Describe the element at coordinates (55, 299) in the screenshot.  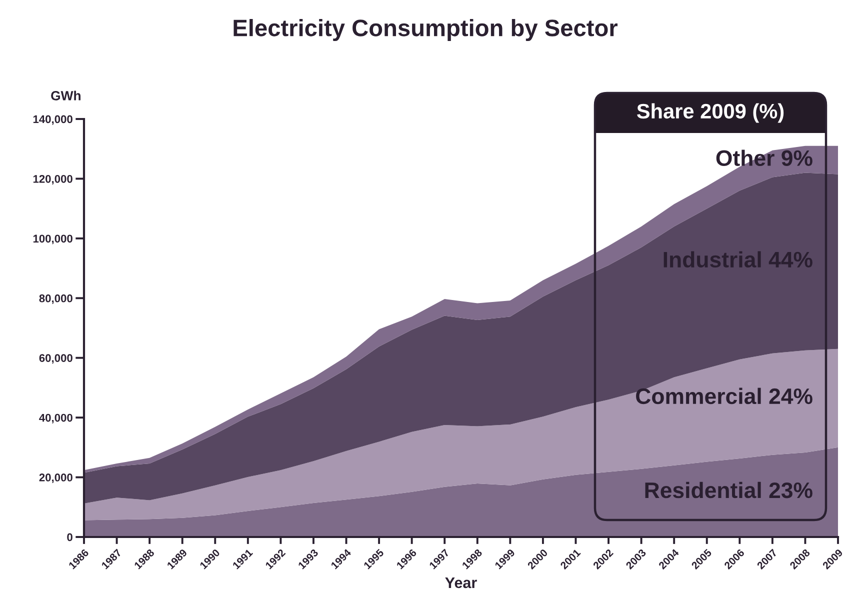
I see `y-tick-label: 80,000` at that location.